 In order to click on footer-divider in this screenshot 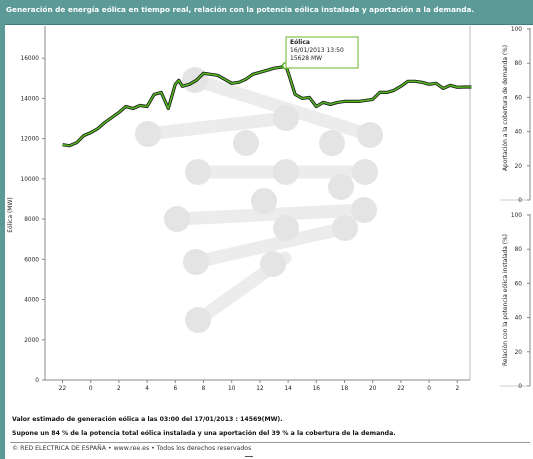, I will do `click(270, 442)`.